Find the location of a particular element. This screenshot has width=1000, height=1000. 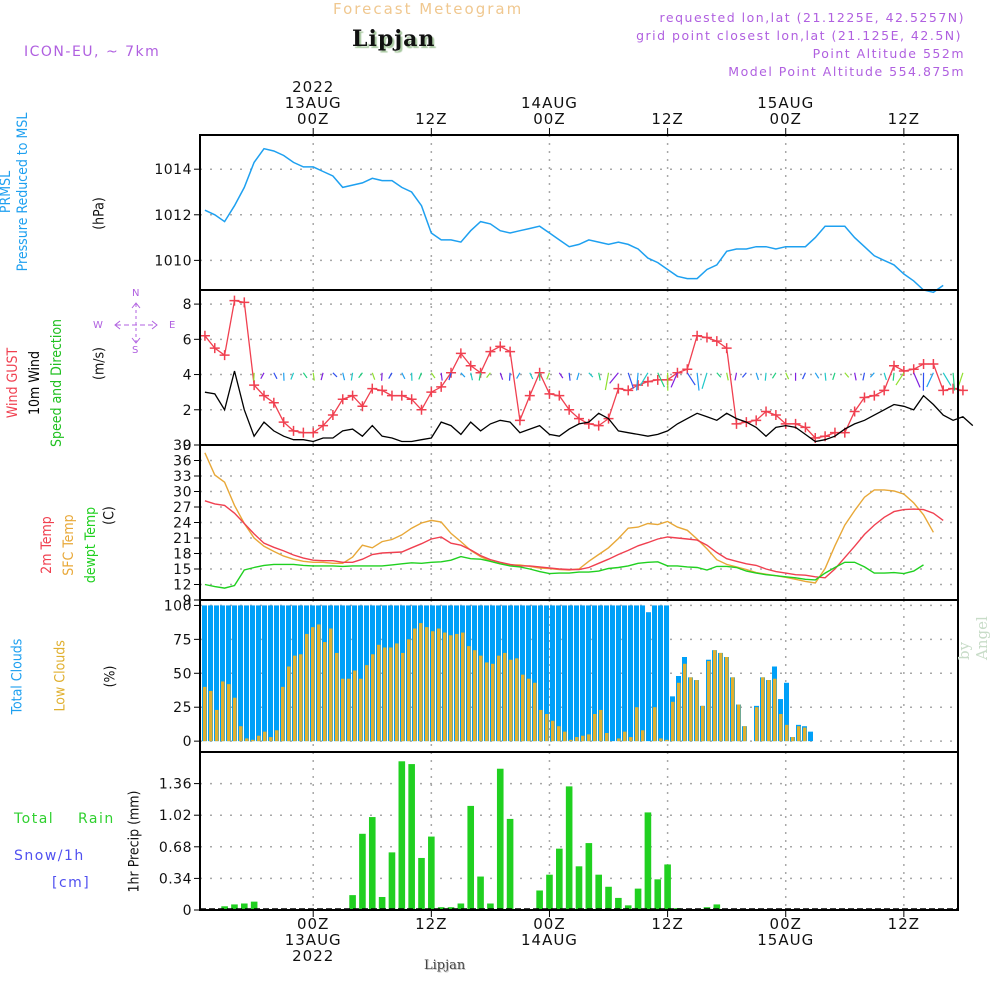

compass-w: W is located at coordinates (98, 325).